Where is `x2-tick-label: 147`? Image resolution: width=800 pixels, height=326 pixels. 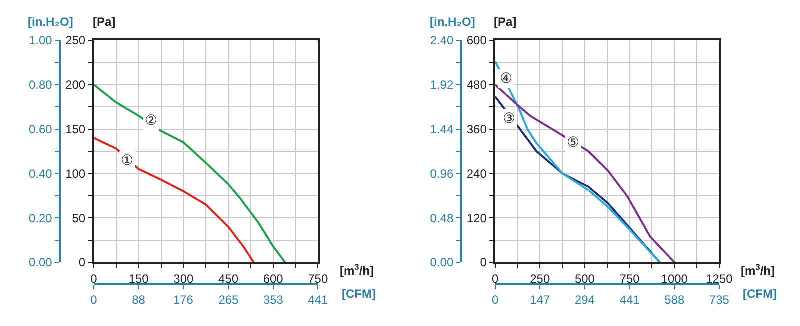 x2-tick-label: 147 is located at coordinates (540, 299).